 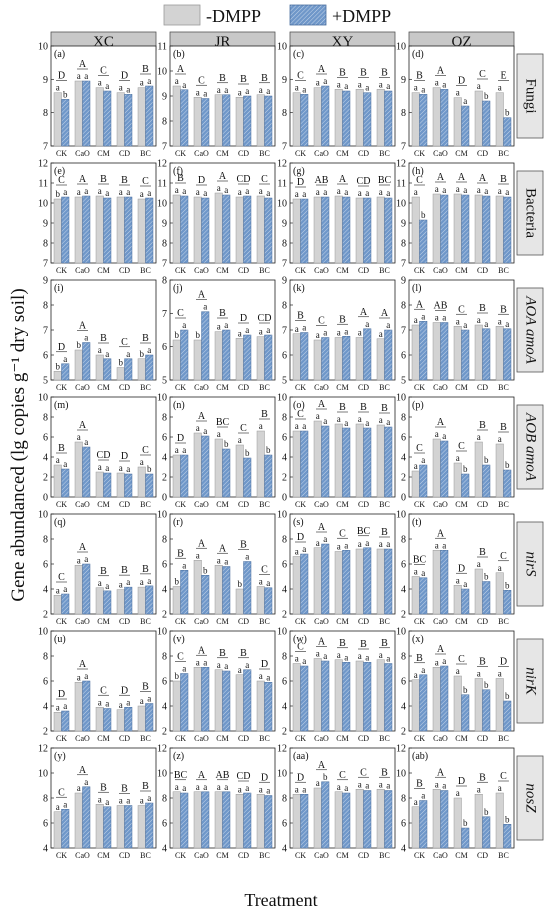 I want to click on y-tick-label: 10, so click(x=401, y=515).